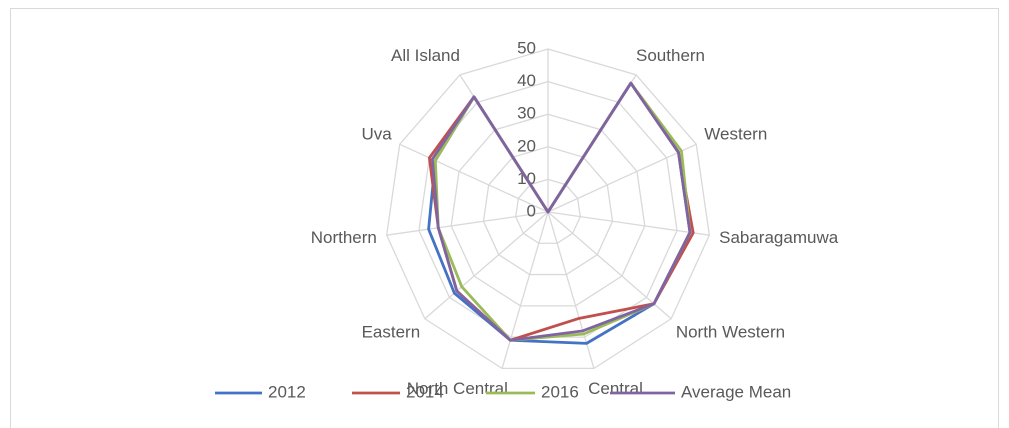 This screenshot has width=1009, height=428. What do you see at coordinates (425, 55) in the screenshot?
I see `category-label: All Island` at bounding box center [425, 55].